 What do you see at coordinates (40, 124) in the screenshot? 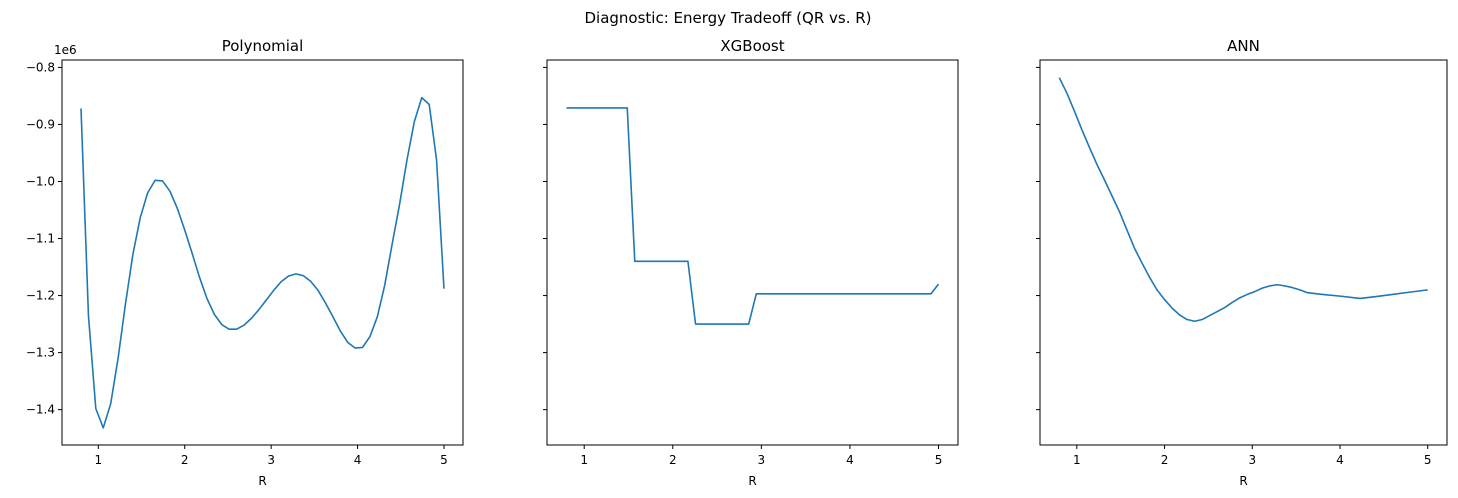
I see `y-tick-label: −0.9` at bounding box center [40, 124].